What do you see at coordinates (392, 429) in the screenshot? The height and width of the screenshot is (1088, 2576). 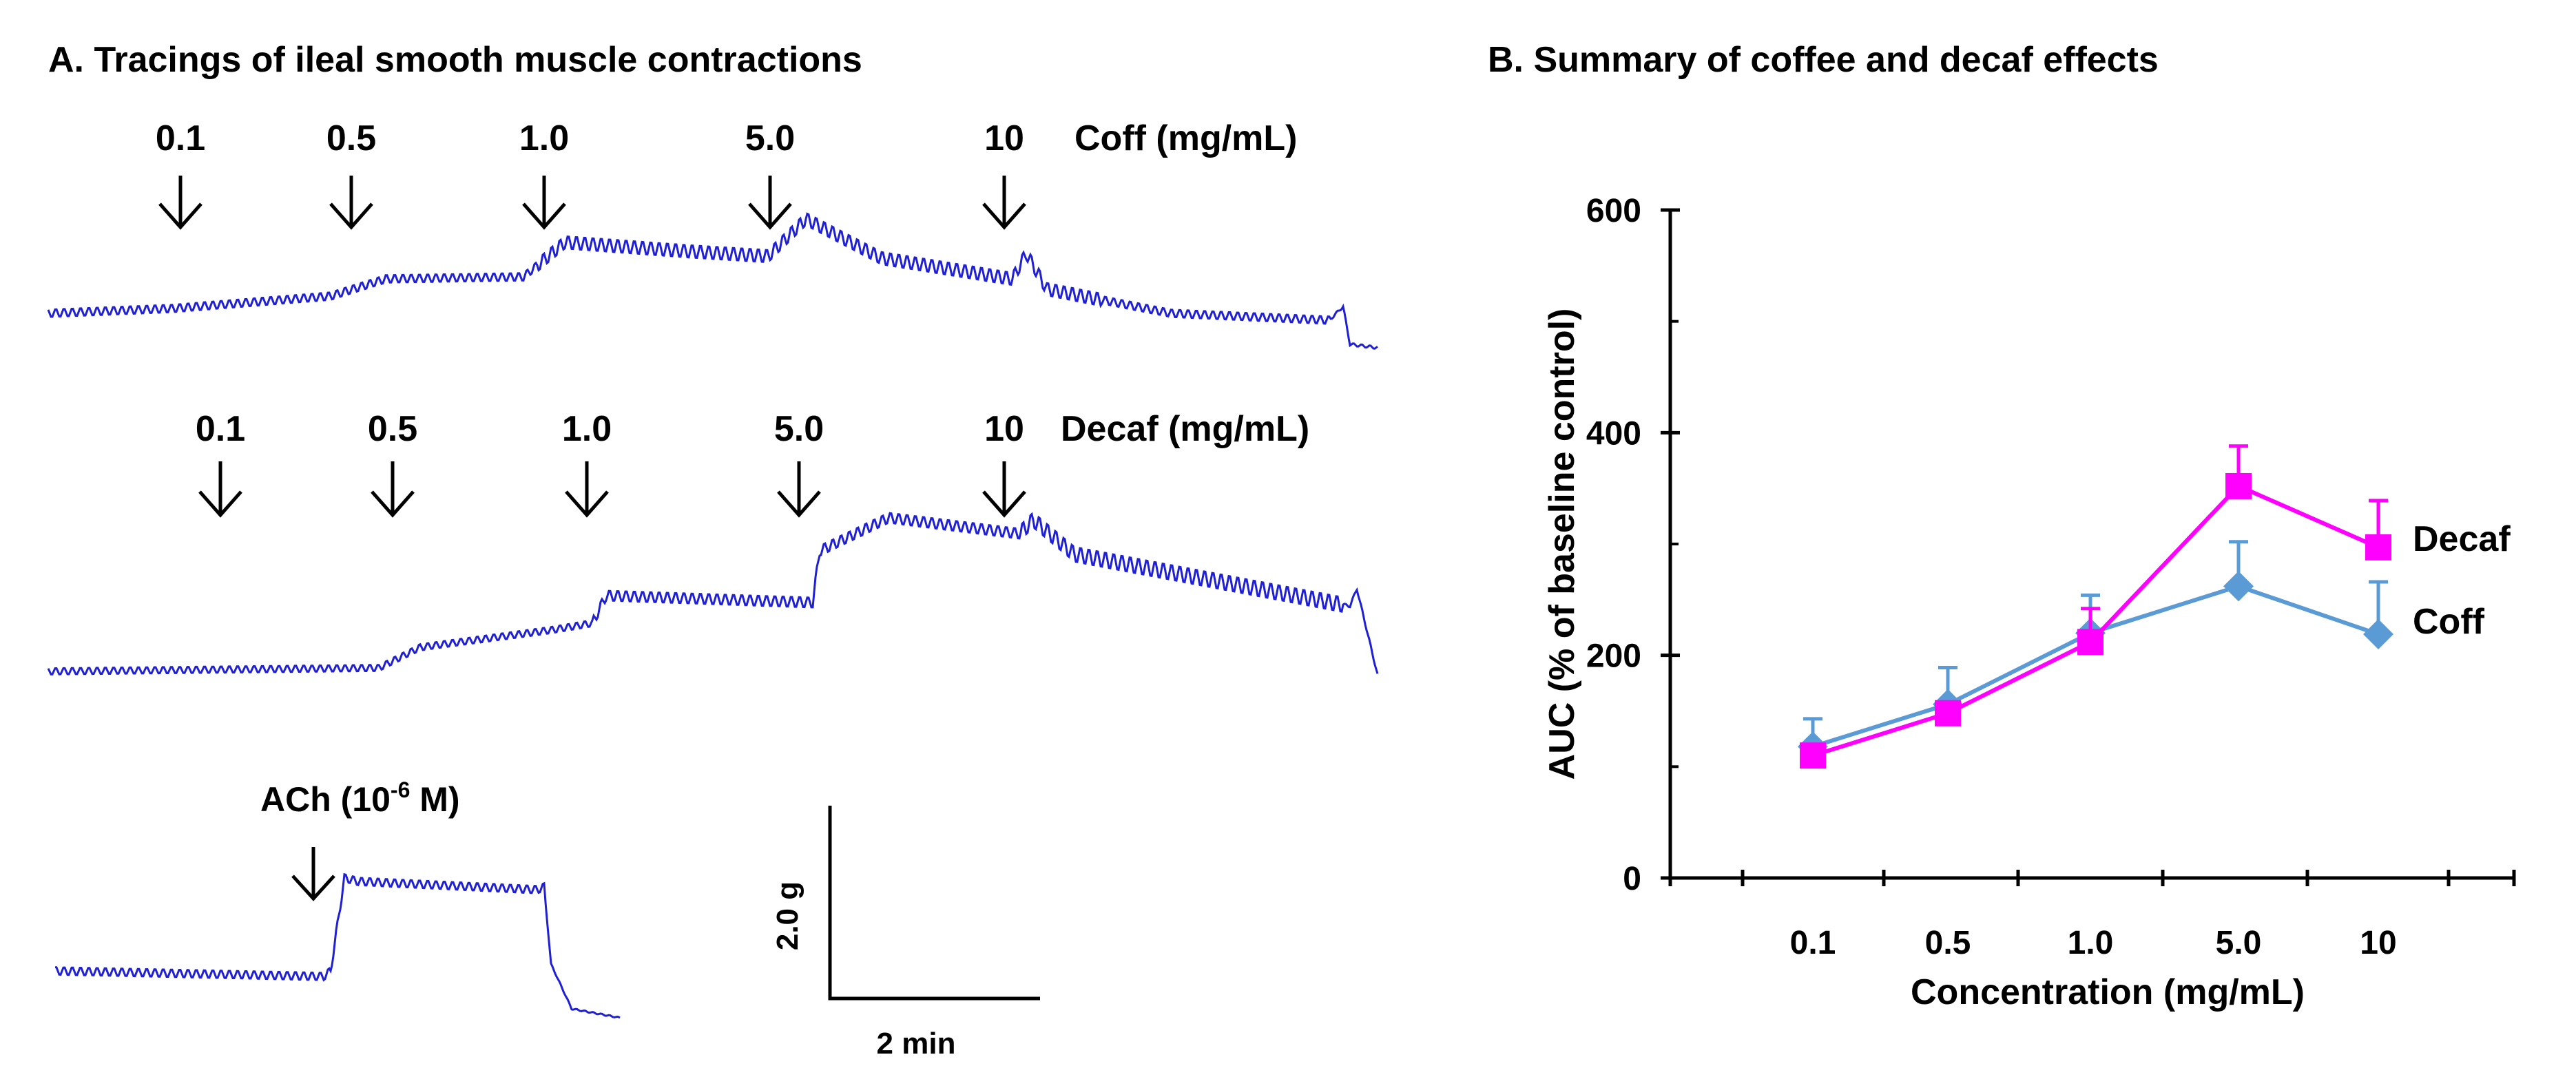 I see `decaf-dose-label: 0.5` at bounding box center [392, 429].